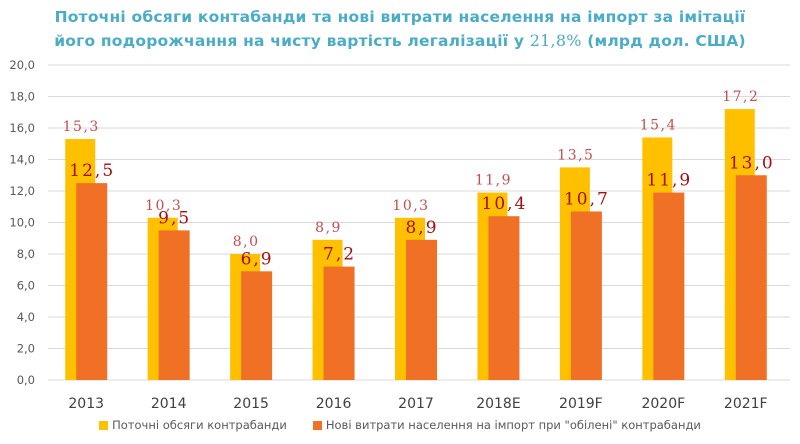  I want to click on x-tick-label: 2014, so click(169, 404).